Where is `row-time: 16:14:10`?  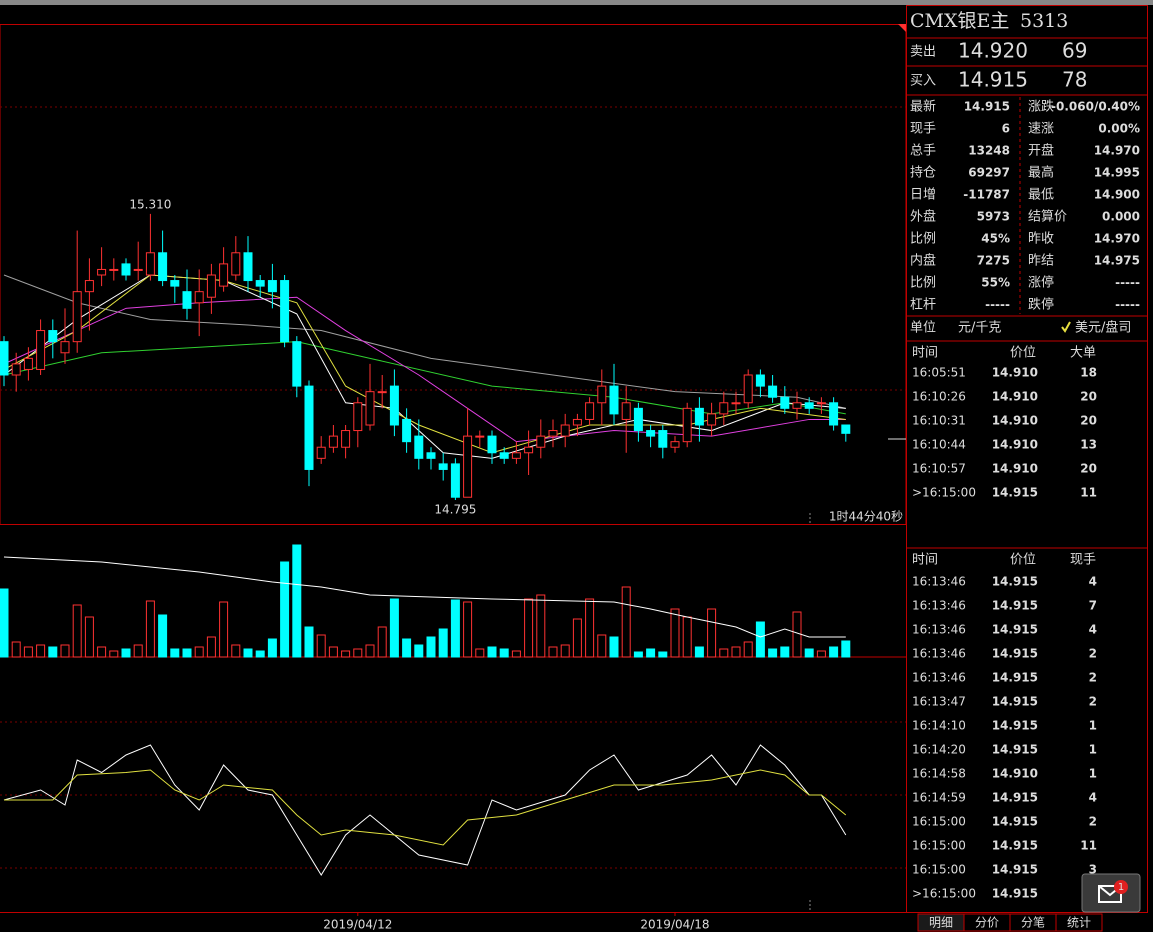 row-time: 16:14:10 is located at coordinates (939, 726).